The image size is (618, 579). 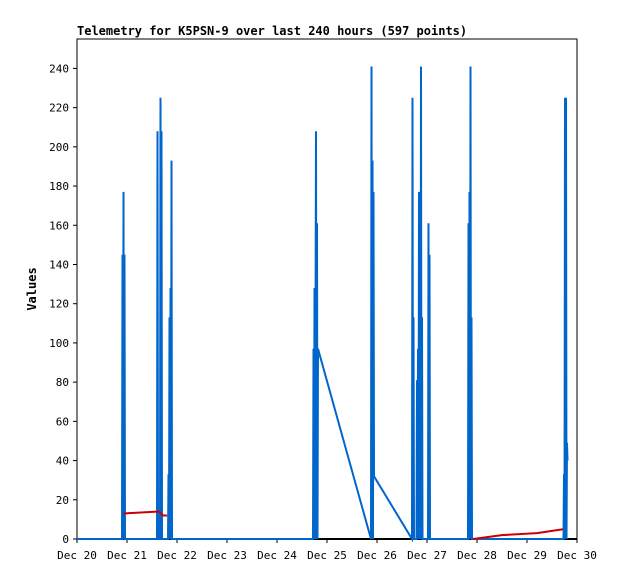 What do you see at coordinates (59, 225) in the screenshot?
I see `y-tick-label: 160` at bounding box center [59, 225].